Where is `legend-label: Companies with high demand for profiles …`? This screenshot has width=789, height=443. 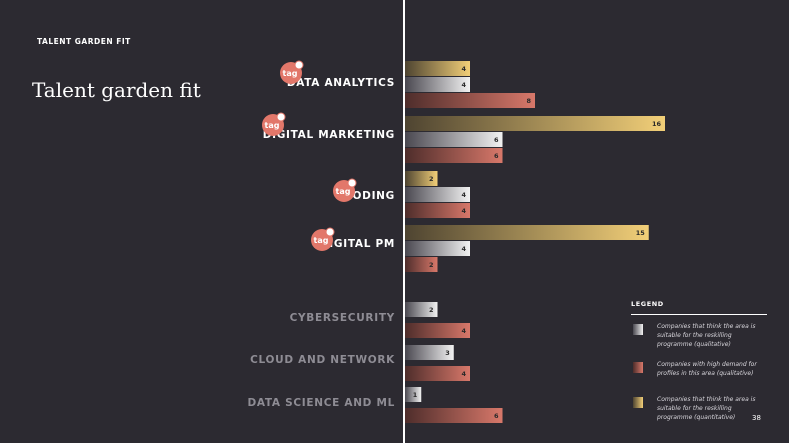
legend-label: Companies with high demand for profiles … is located at coordinates (707, 369).